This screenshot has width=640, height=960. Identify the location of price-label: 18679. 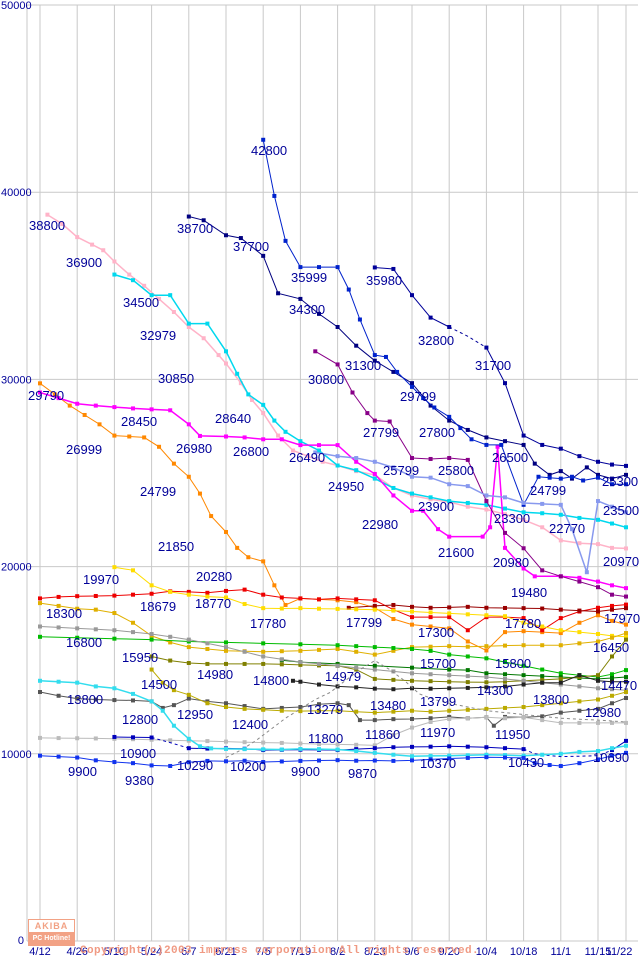
(158, 606).